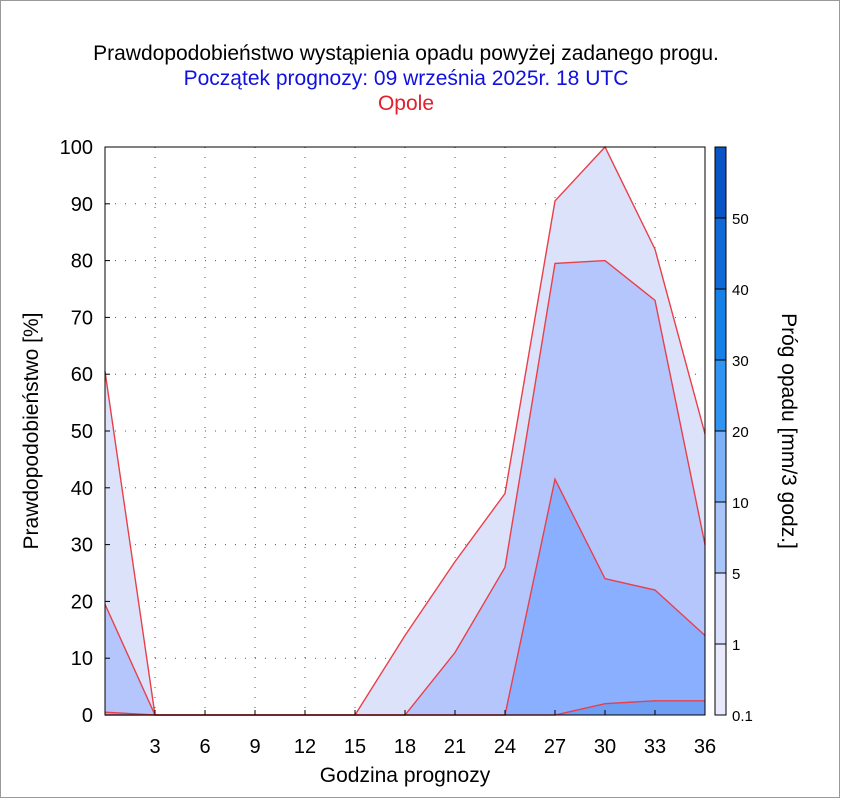 This screenshot has width=842, height=800. What do you see at coordinates (736, 574) in the screenshot?
I see `colorbar-tick-label: 5` at bounding box center [736, 574].